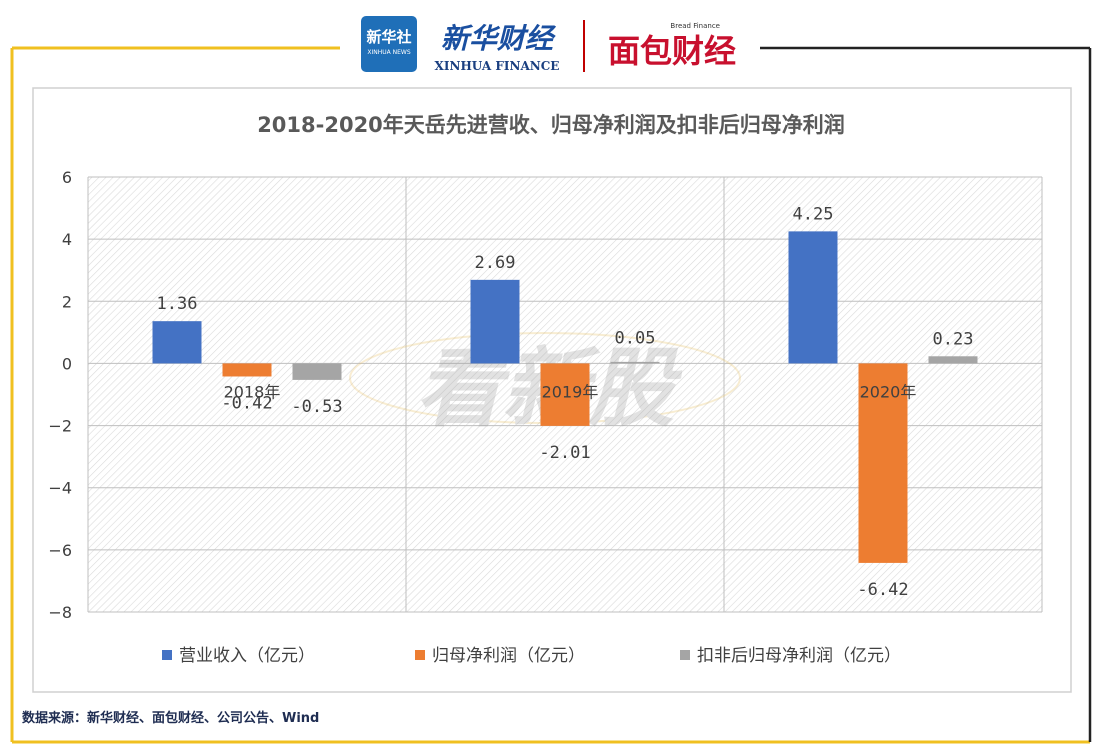  I want to click on y-tick-label: −8, so click(60, 612).